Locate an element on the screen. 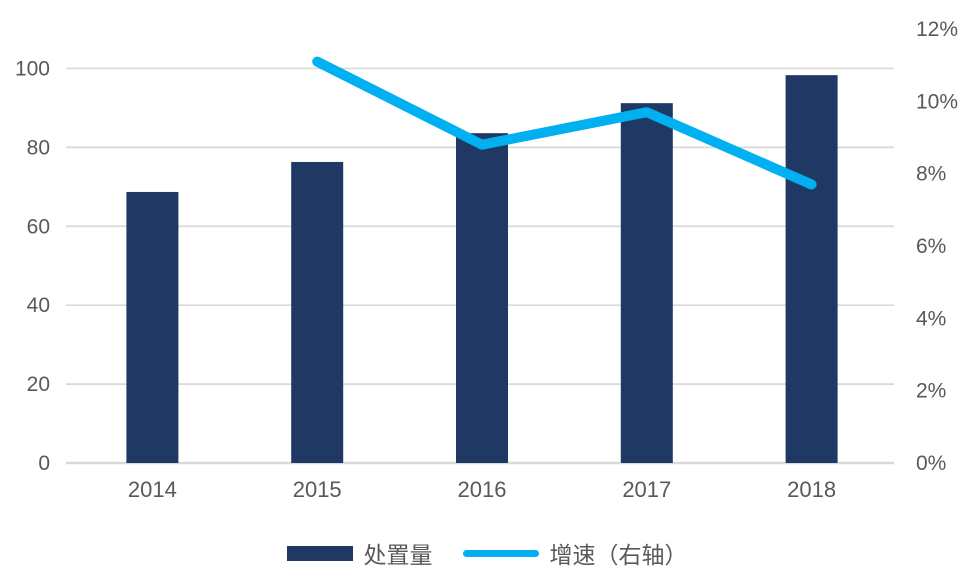 Image resolution: width=974 pixels, height=585 pixels. bar-2014 is located at coordinates (152, 327).